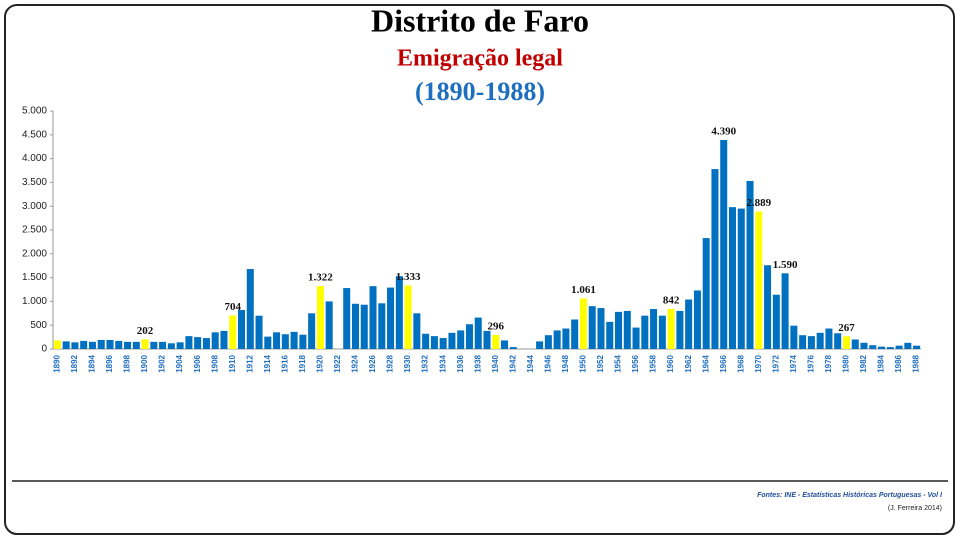 This screenshot has width=960, height=540. Describe the element at coordinates (480, 91) in the screenshot. I see `date-range: (1890-1988)` at that location.